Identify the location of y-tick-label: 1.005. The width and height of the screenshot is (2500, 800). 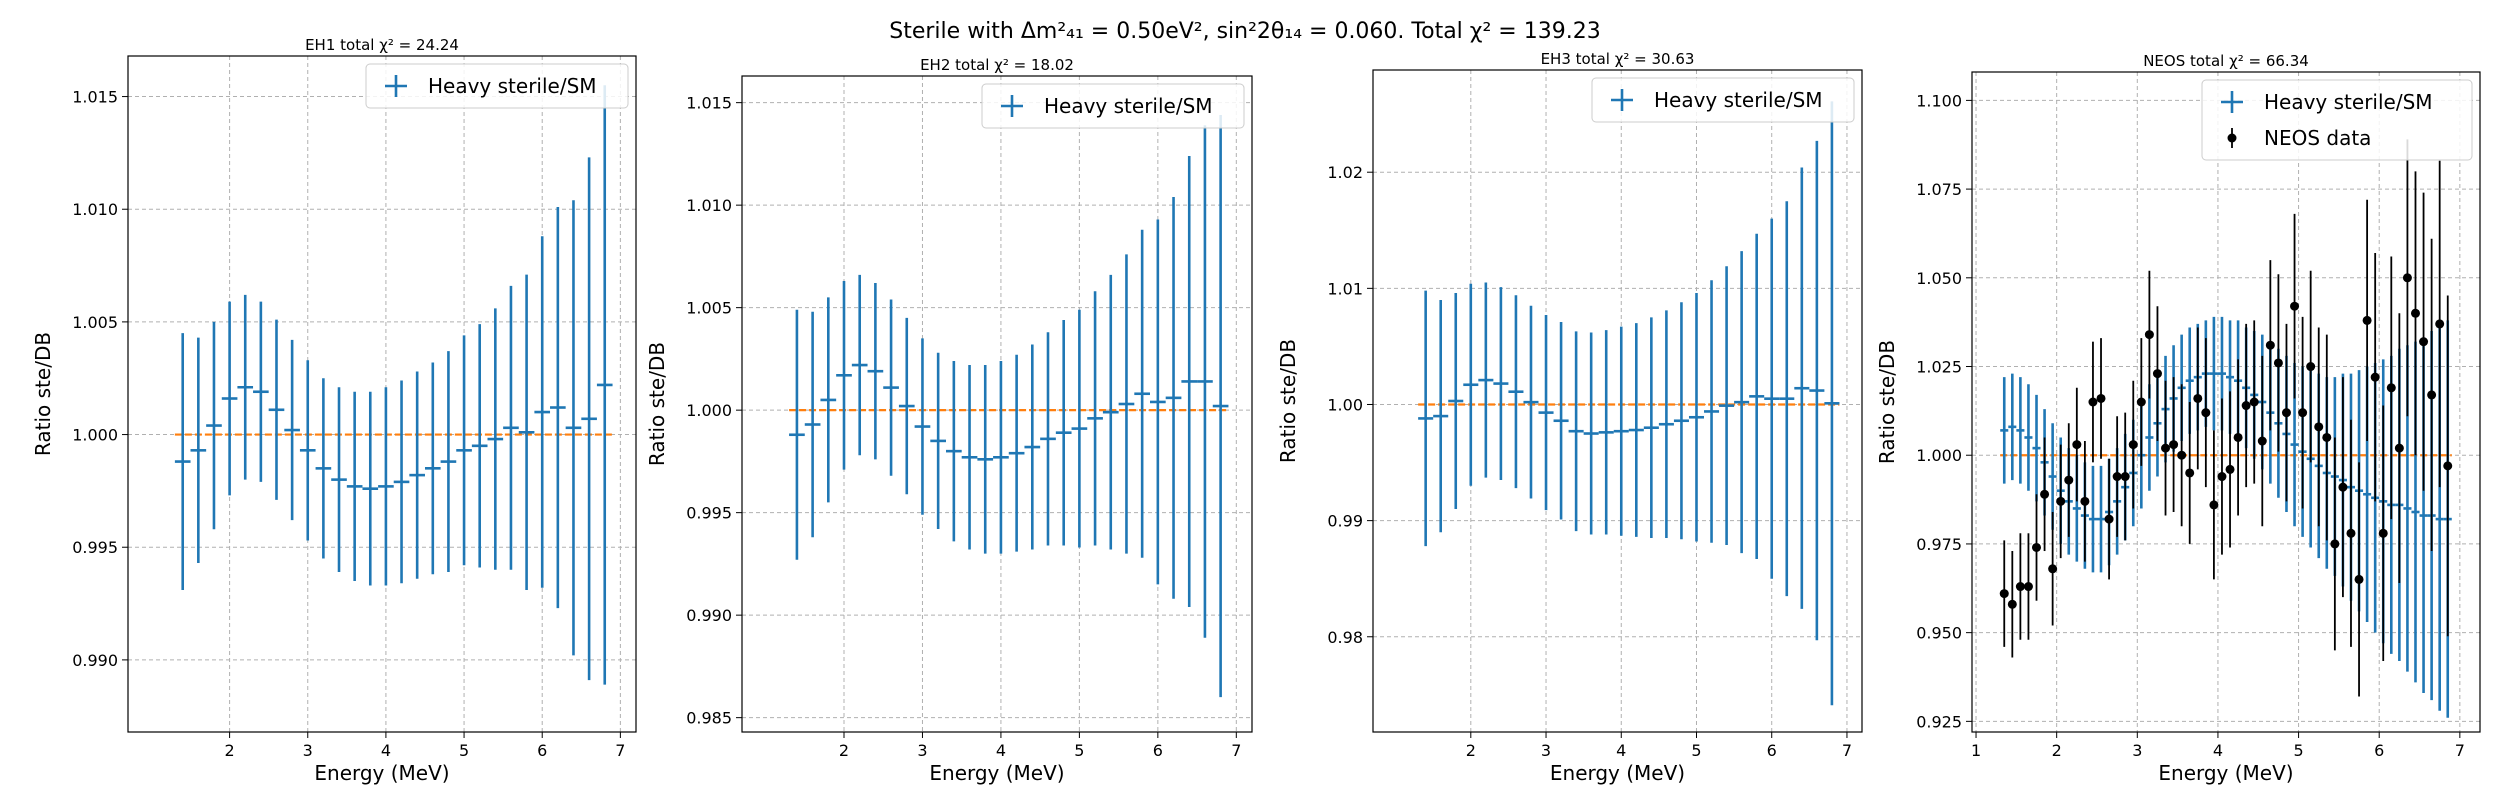
(95, 322).